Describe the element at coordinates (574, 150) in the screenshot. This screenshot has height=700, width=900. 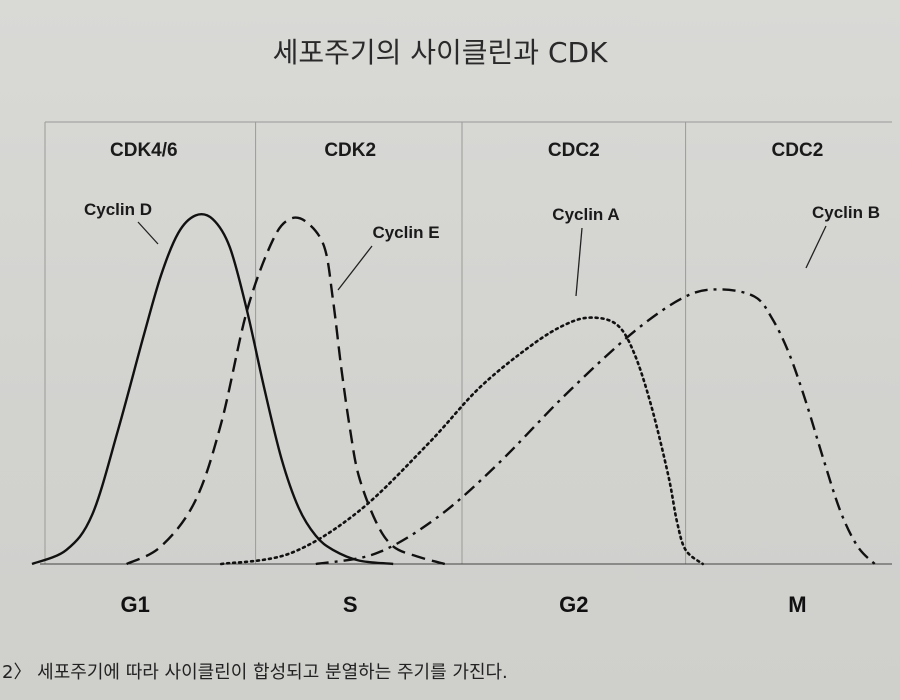
I see `cdk-label-3: CDC2` at that location.